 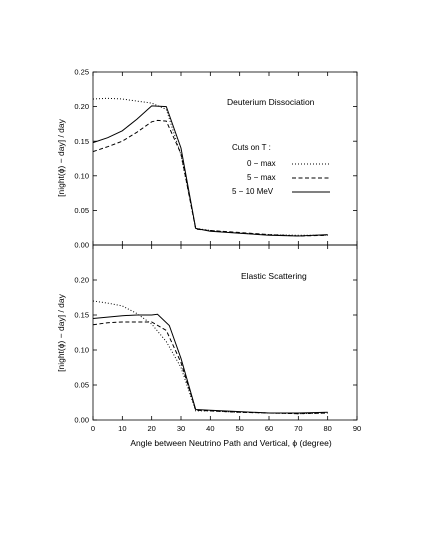 What do you see at coordinates (151, 428) in the screenshot?
I see `x-tick-label: 20` at bounding box center [151, 428].